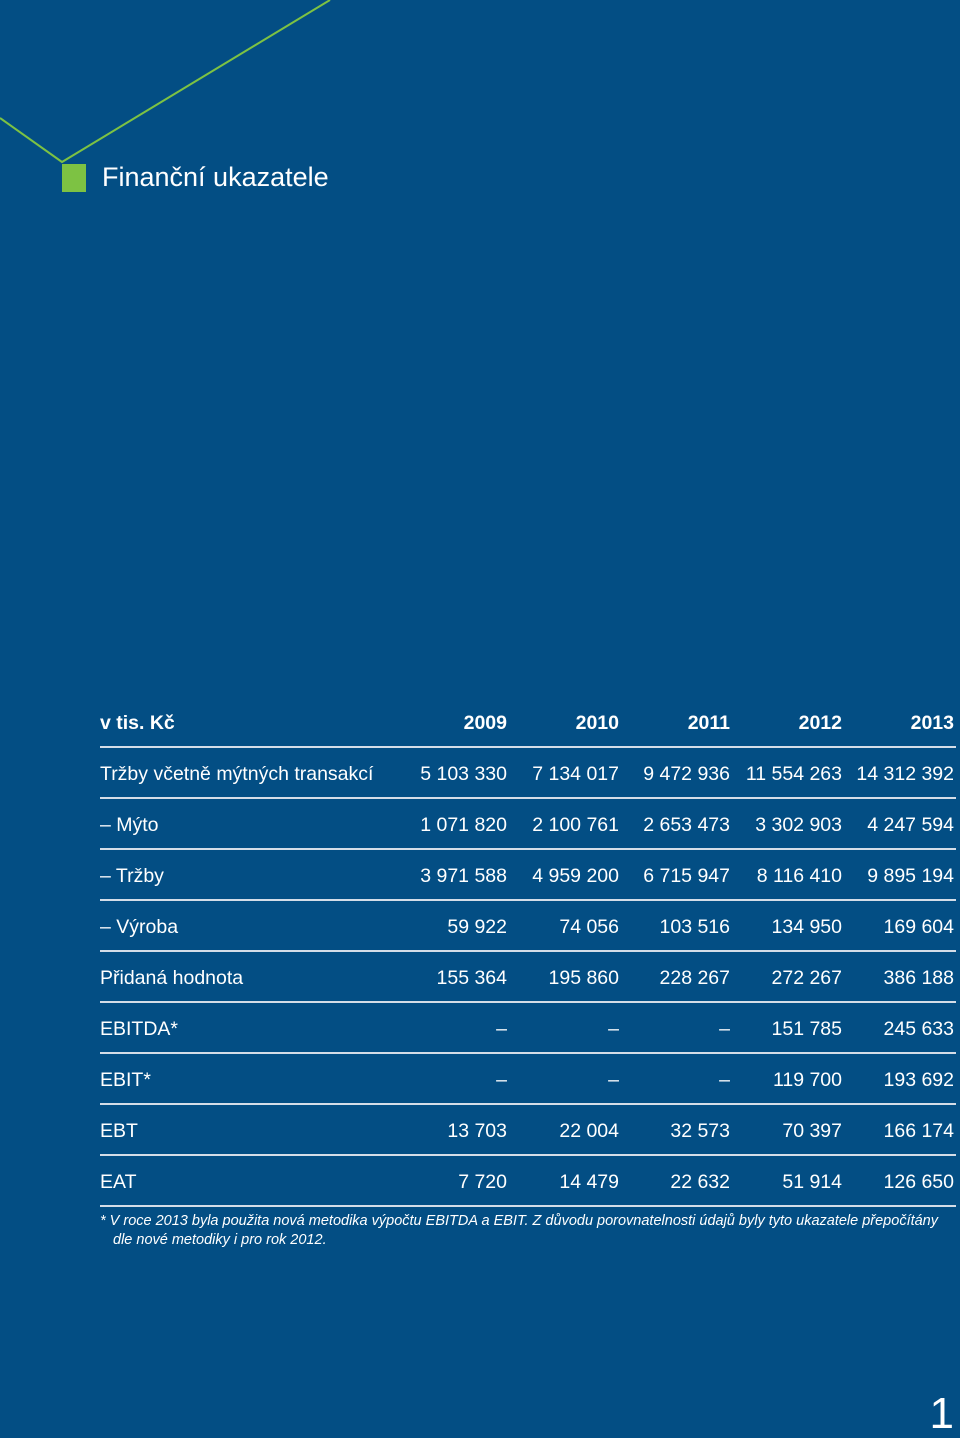 The height and width of the screenshot is (1438, 960). Describe the element at coordinates (237, 774) in the screenshot. I see `row-label: Tržby včetně mýtných transakcí` at that location.